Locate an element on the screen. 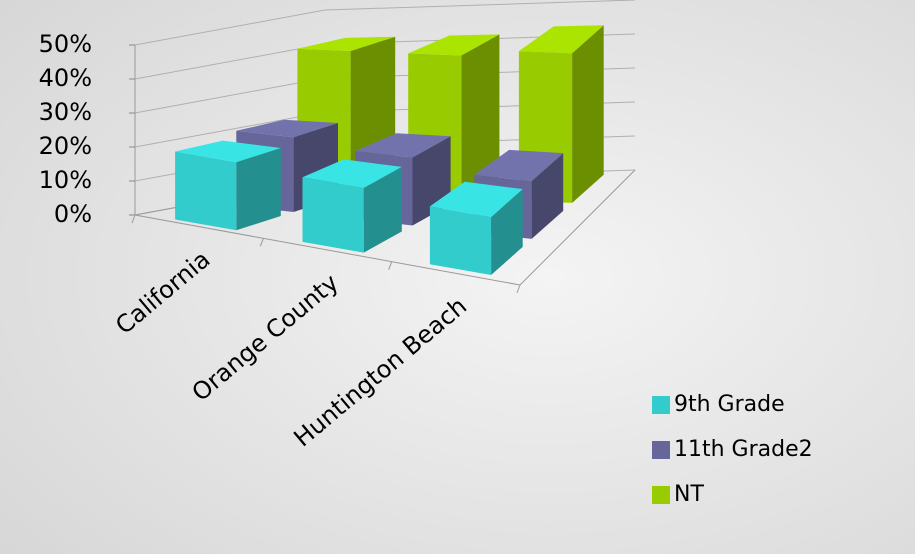  legend-label: 9th Grade is located at coordinates (729, 404).